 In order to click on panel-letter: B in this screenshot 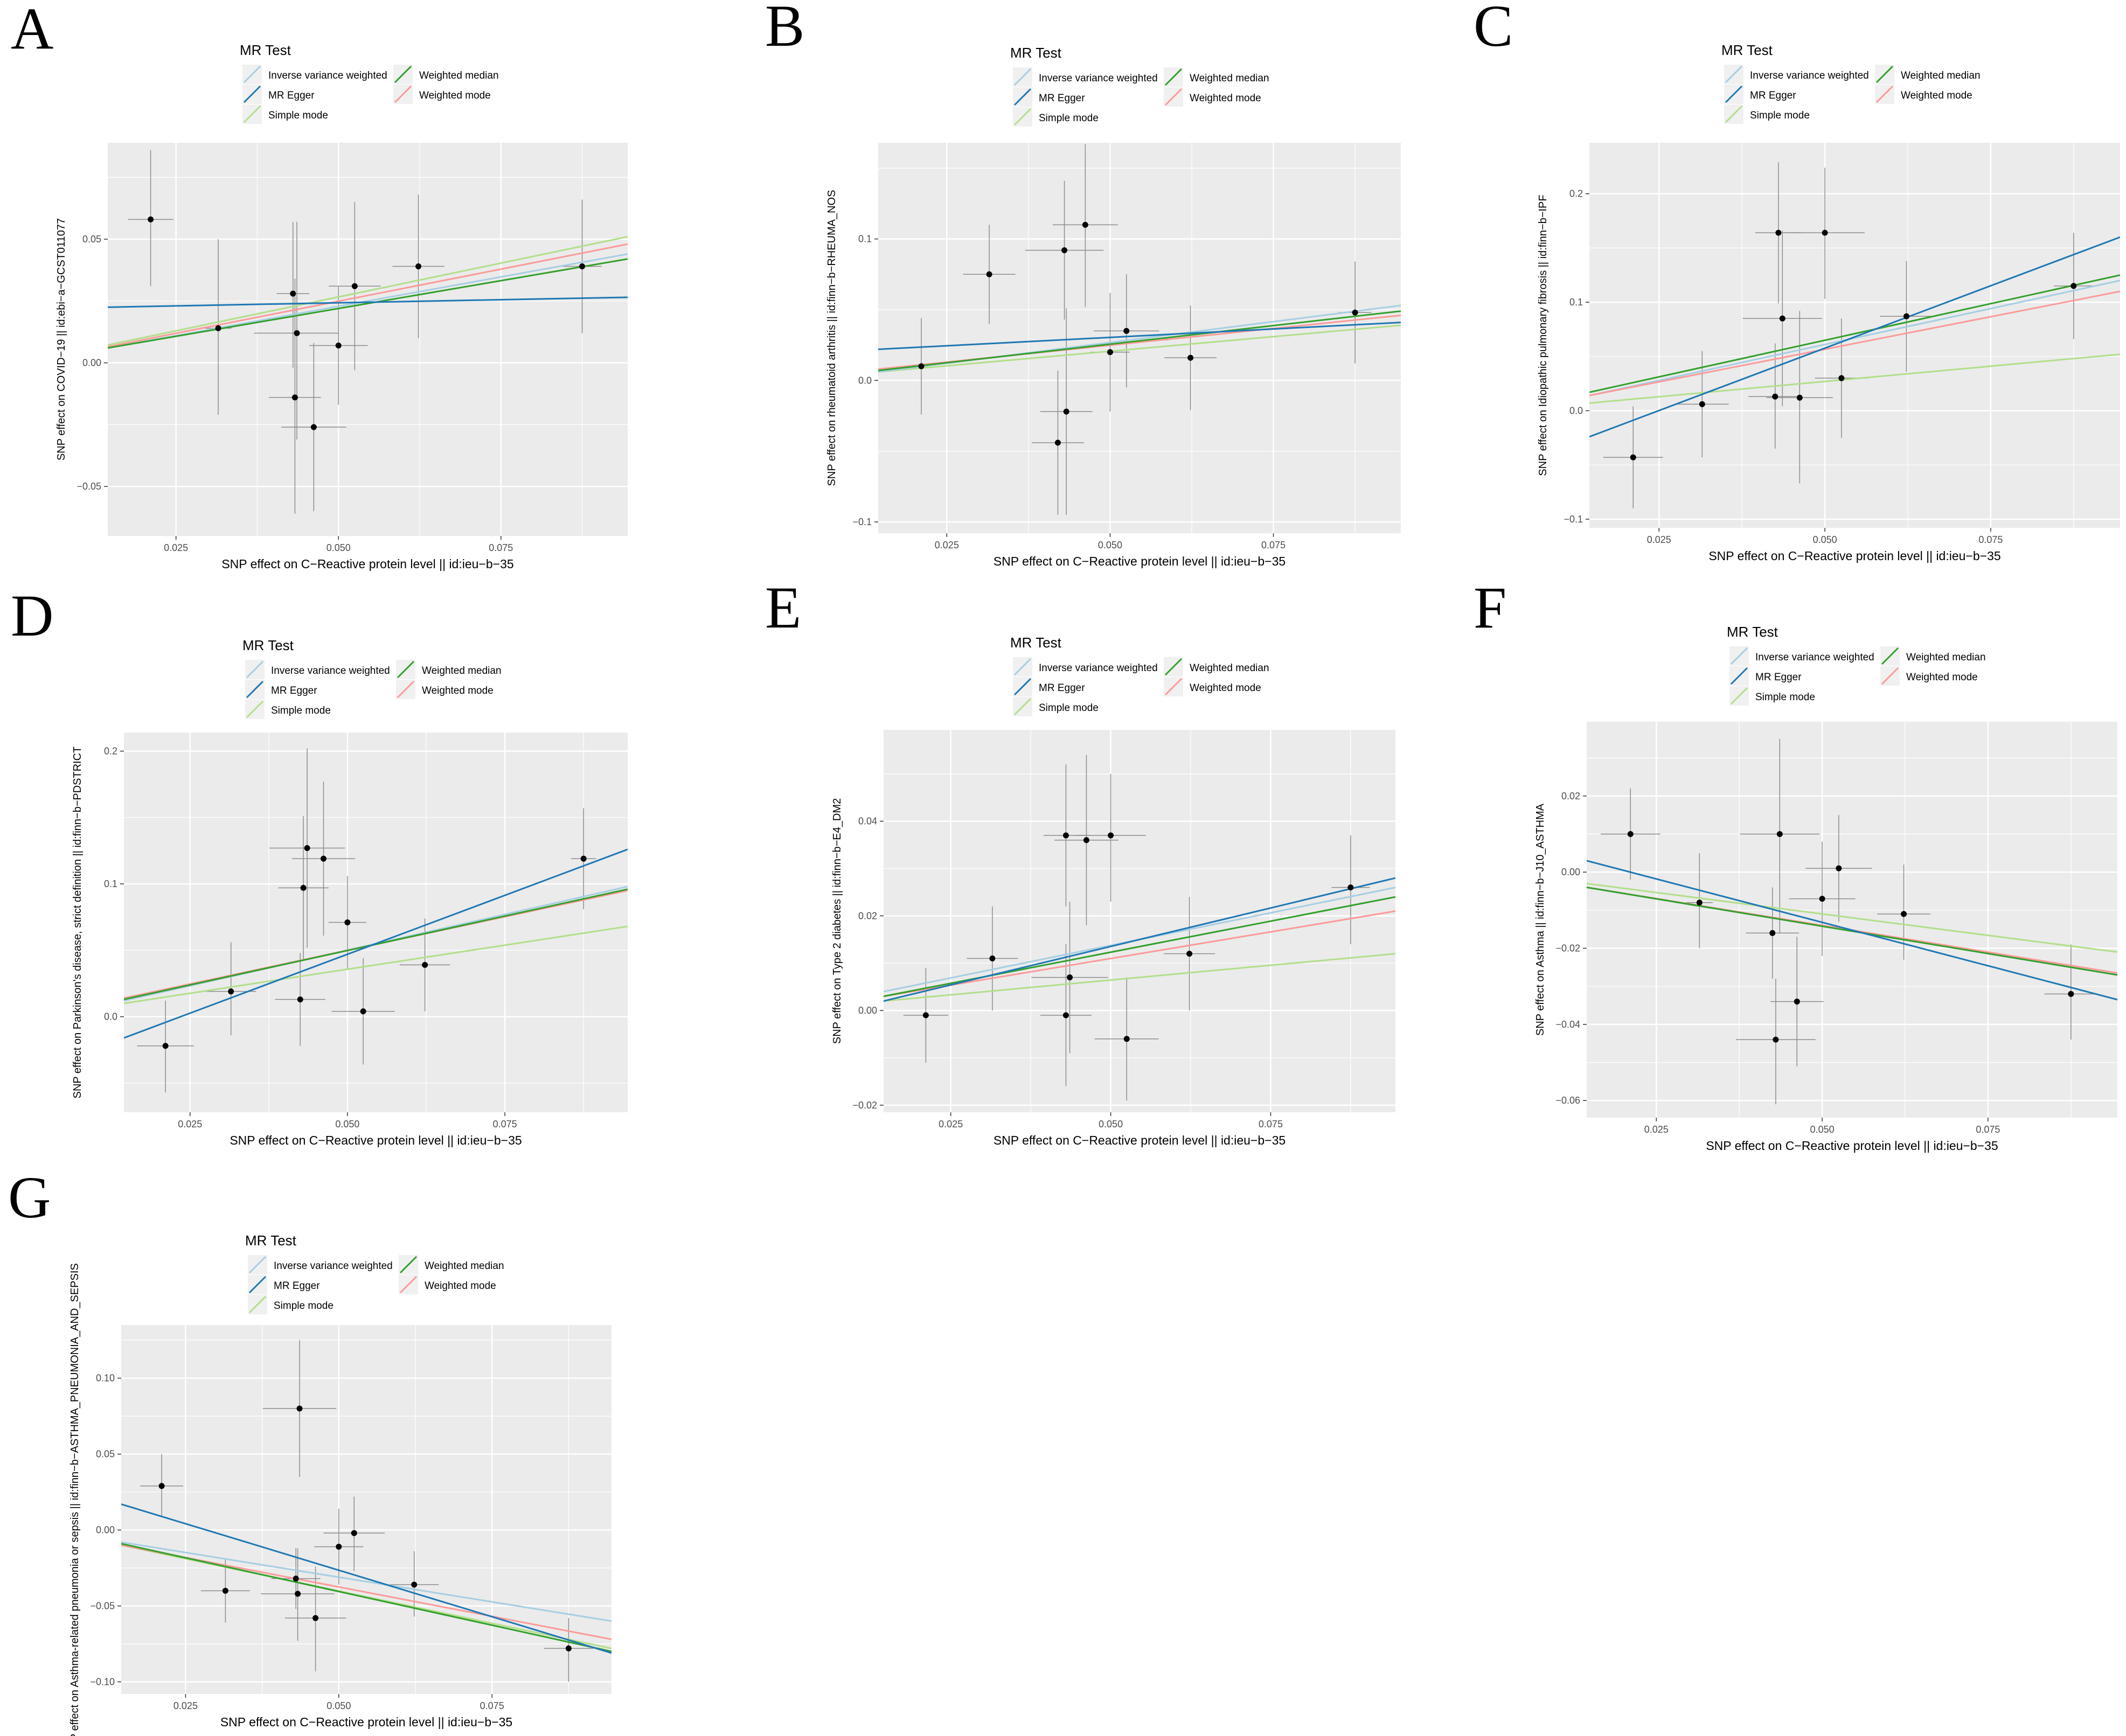, I will do `click(784, 29)`.